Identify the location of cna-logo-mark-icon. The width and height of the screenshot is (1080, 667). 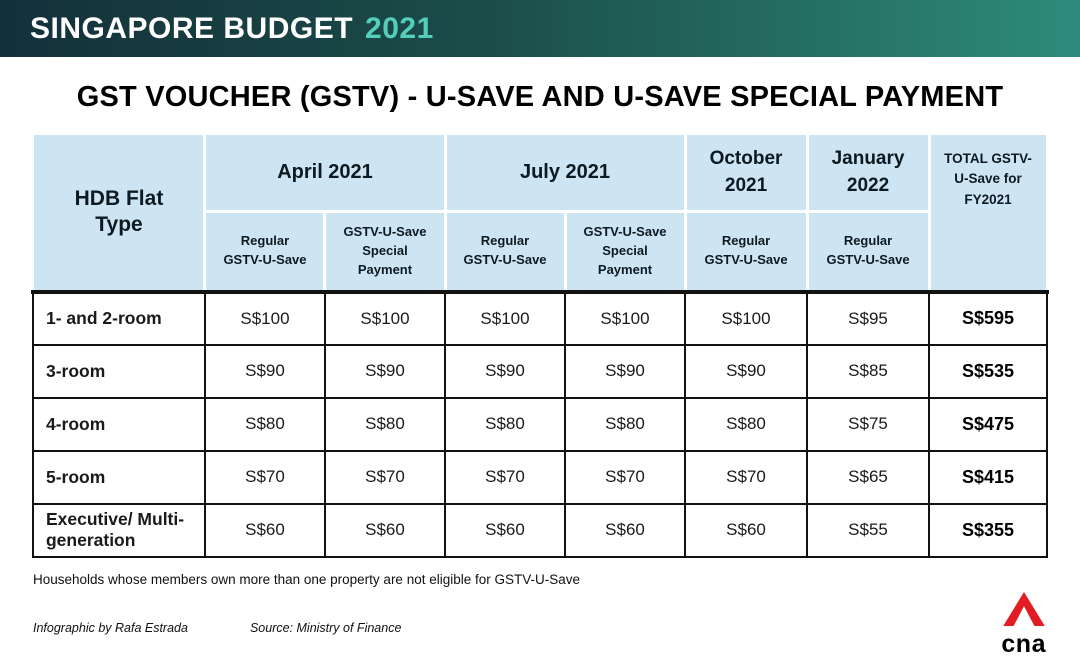
(1023, 611).